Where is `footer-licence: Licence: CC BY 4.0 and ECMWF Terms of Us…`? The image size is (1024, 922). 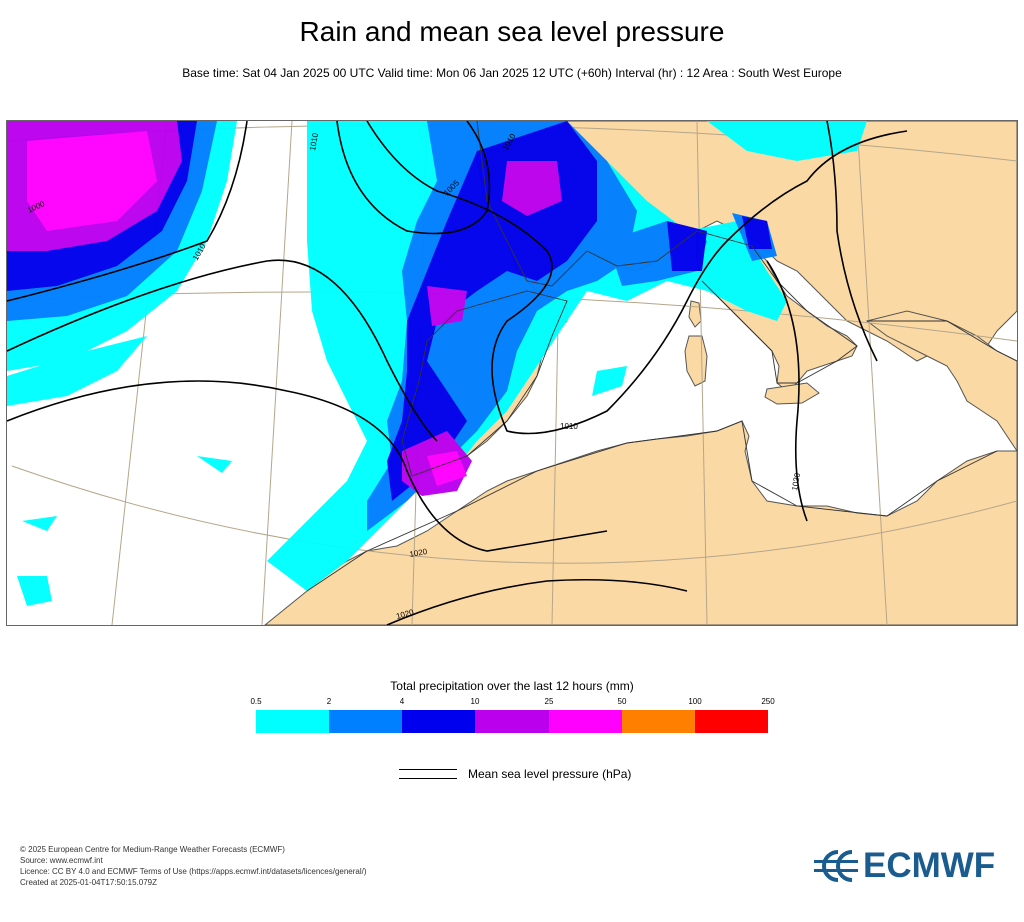 footer-licence: Licence: CC BY 4.0 and ECMWF Terms of Us… is located at coordinates (193, 871).